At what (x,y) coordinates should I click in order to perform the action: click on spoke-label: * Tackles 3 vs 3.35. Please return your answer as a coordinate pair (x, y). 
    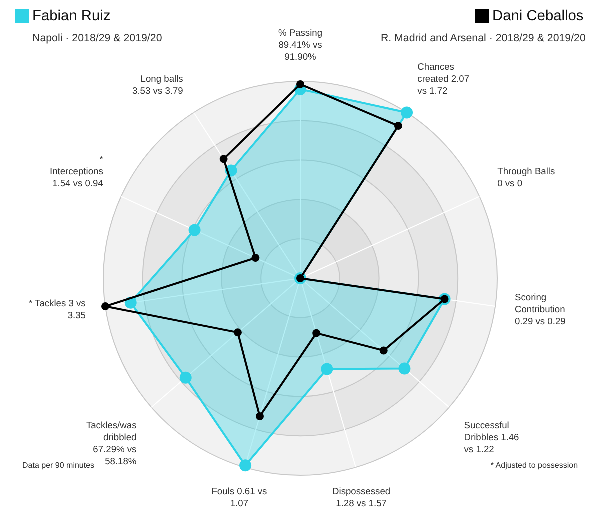
    Looking at the image, I should click on (57, 309).